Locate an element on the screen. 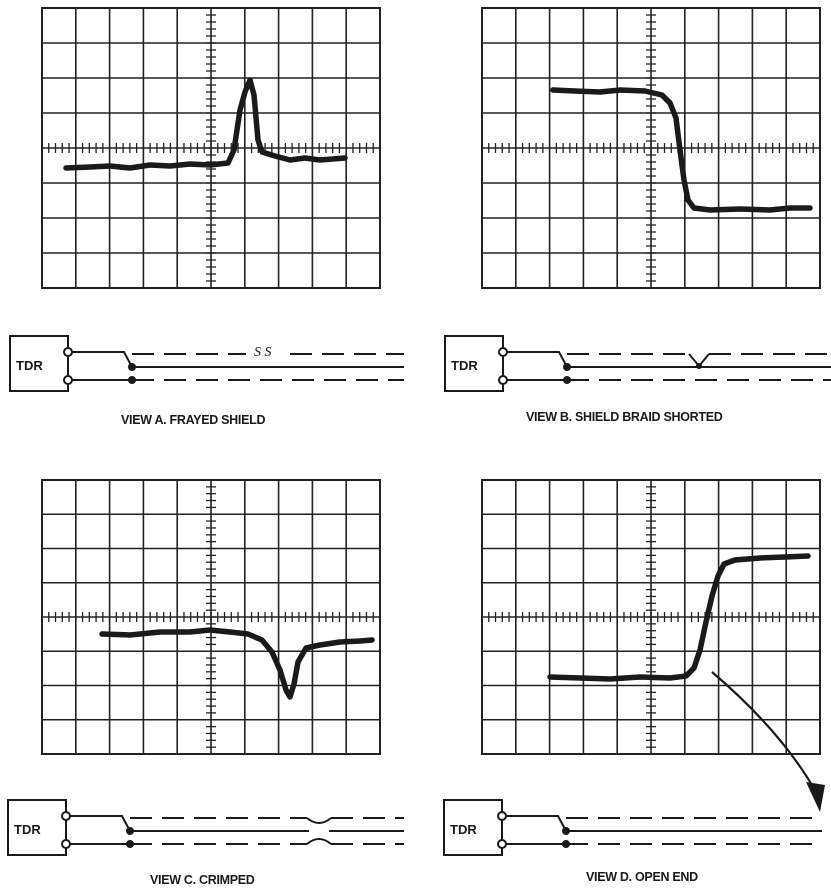  scope-grid-d is located at coordinates (651, 617).